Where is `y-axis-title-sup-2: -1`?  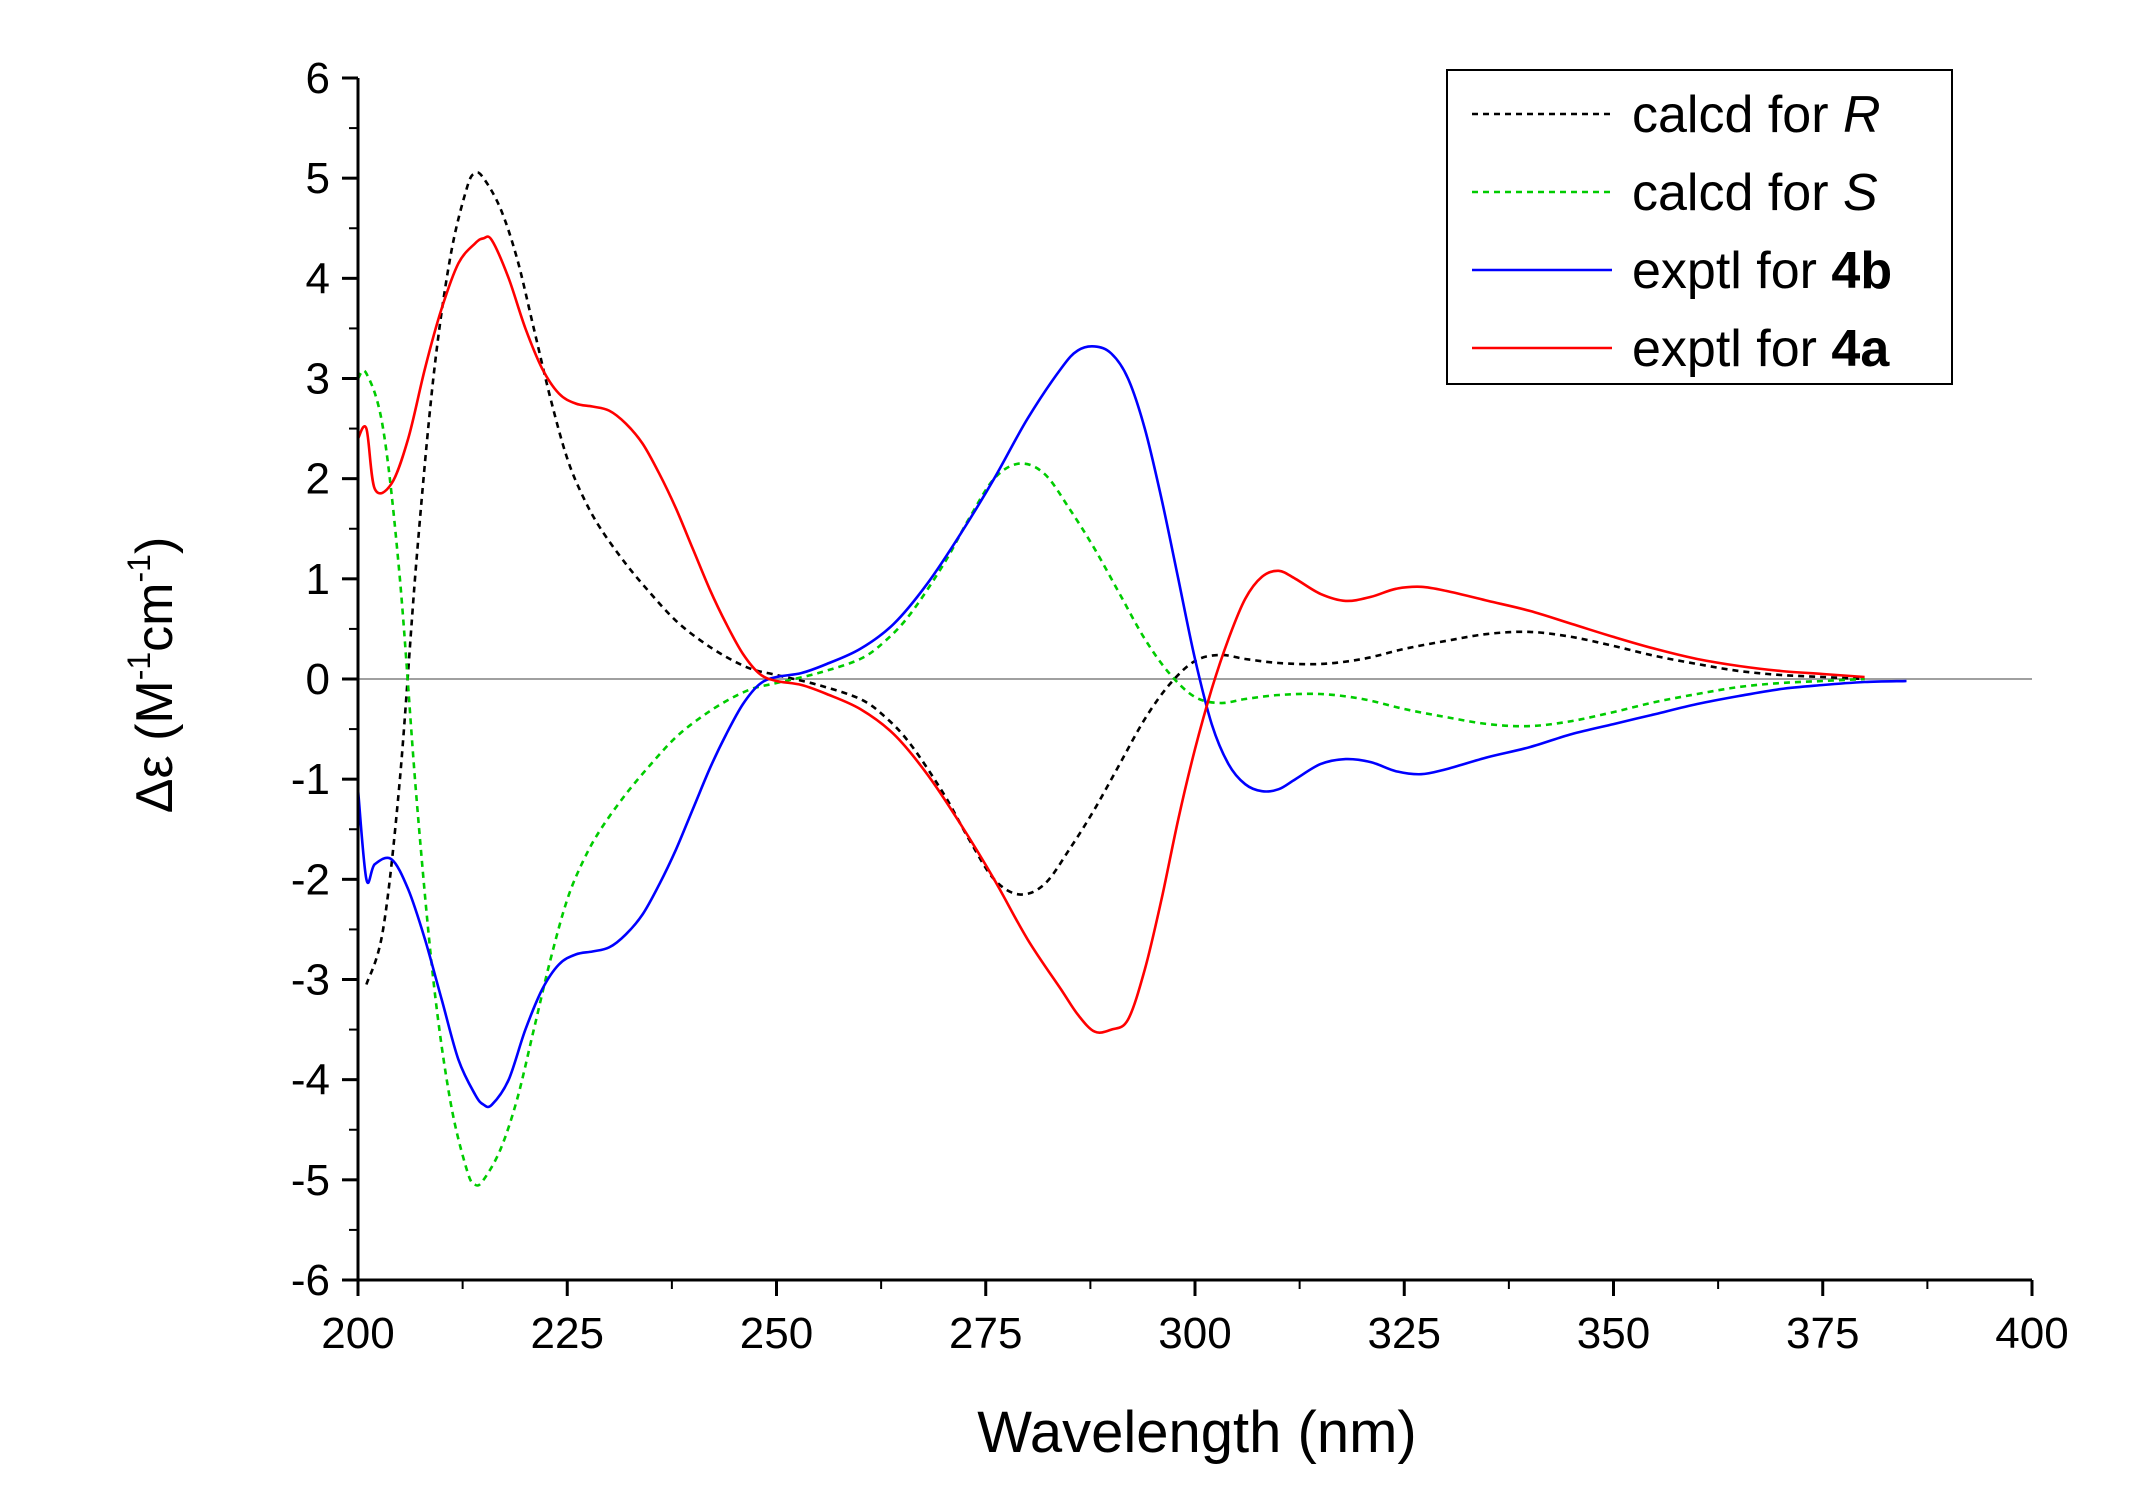
y-axis-title-sup-2: -1 is located at coordinates (139, 568).